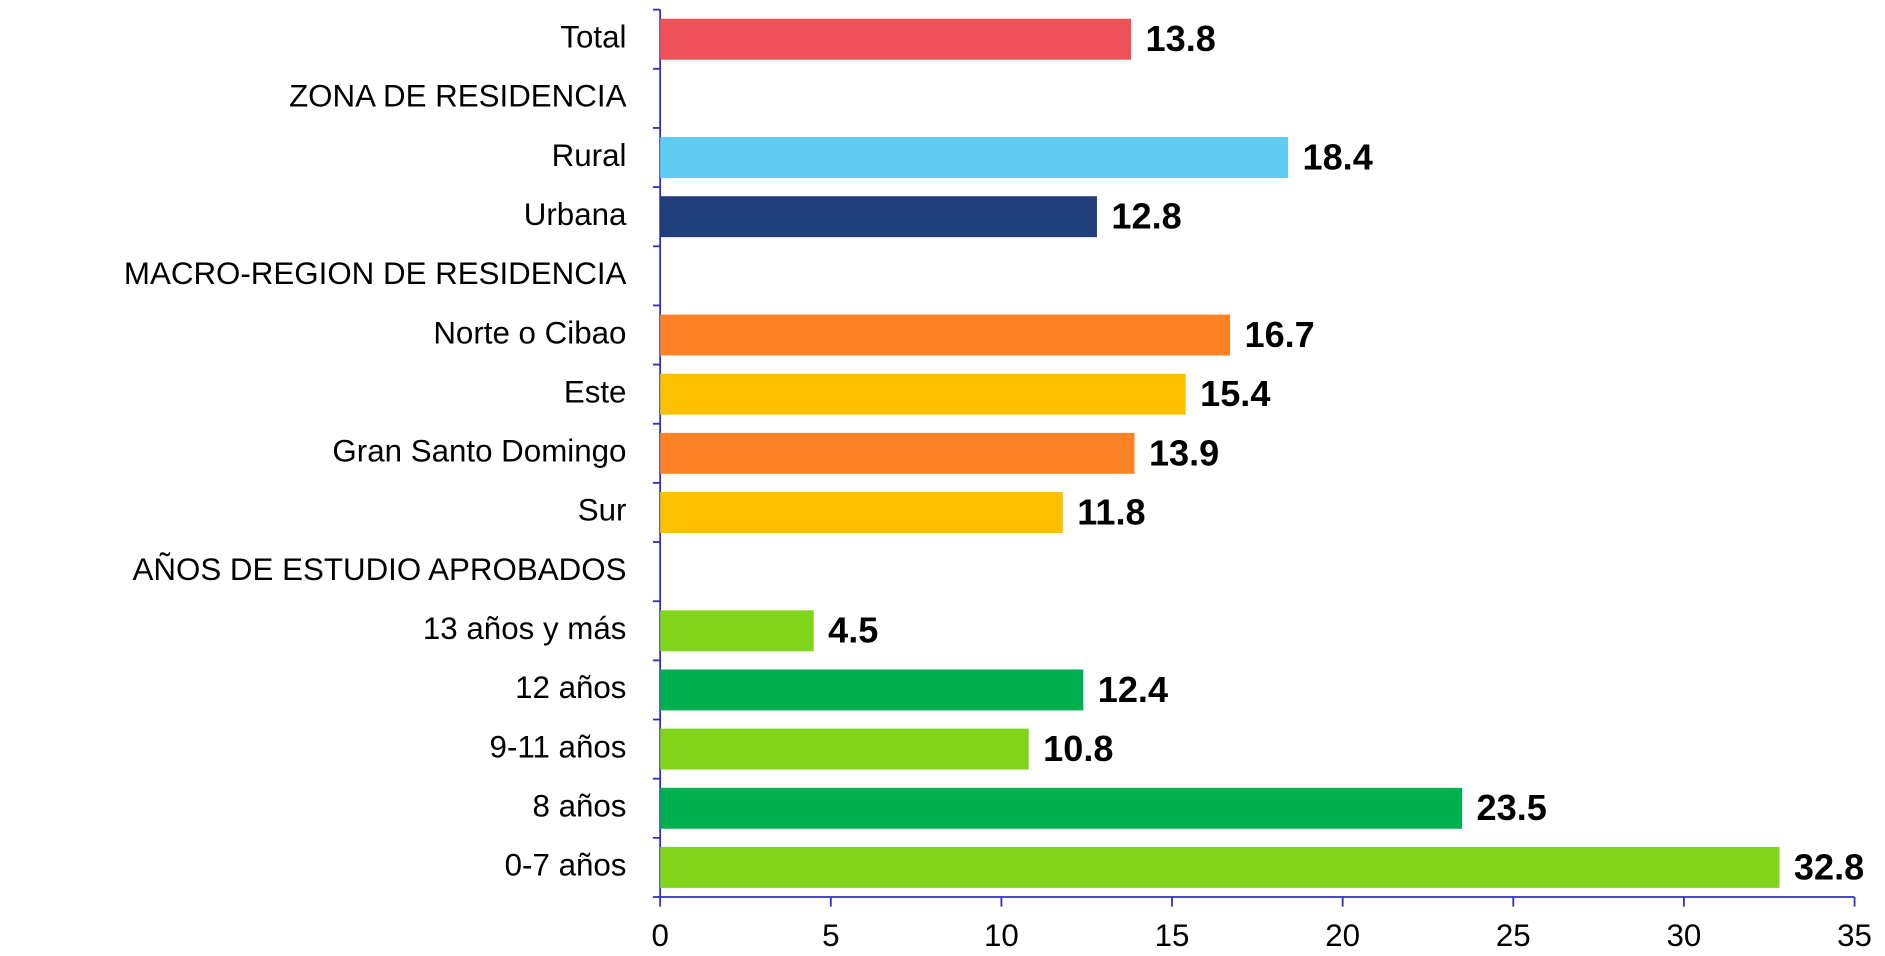 The width and height of the screenshot is (1885, 956). Describe the element at coordinates (1280, 334) in the screenshot. I see `value-label: 16.7` at that location.